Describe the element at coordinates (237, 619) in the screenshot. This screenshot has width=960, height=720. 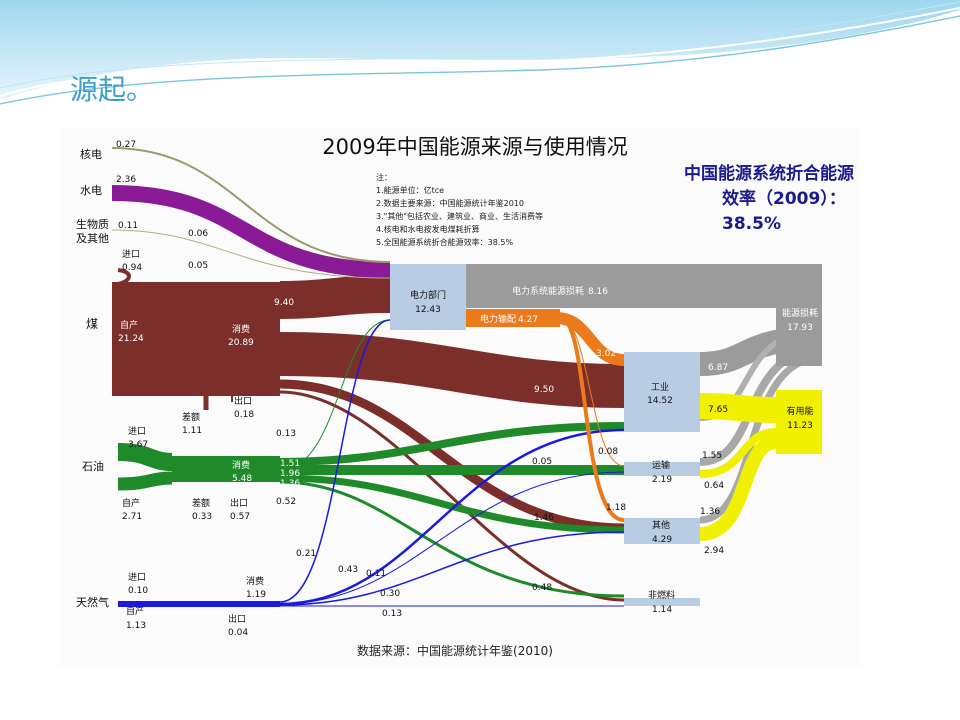
I see `gas-export-label: 出口` at that location.